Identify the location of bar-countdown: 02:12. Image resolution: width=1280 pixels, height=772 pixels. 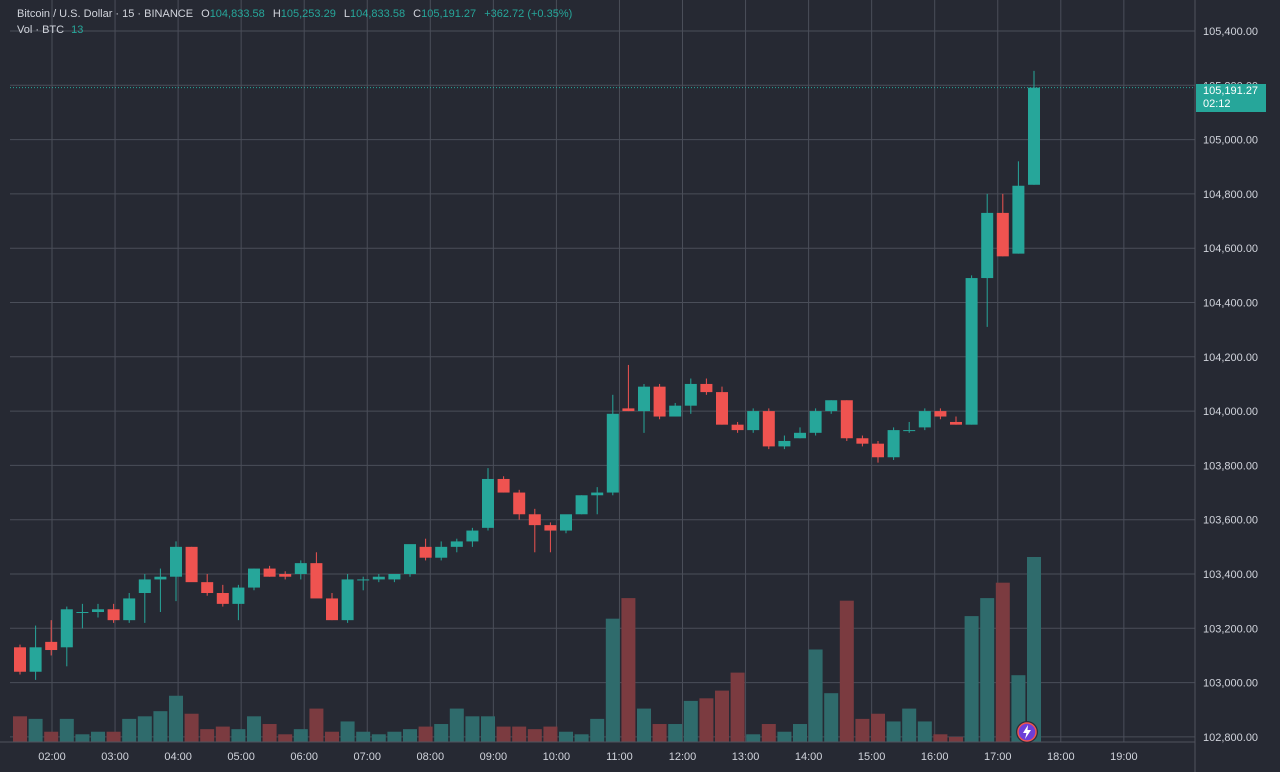
(1217, 104).